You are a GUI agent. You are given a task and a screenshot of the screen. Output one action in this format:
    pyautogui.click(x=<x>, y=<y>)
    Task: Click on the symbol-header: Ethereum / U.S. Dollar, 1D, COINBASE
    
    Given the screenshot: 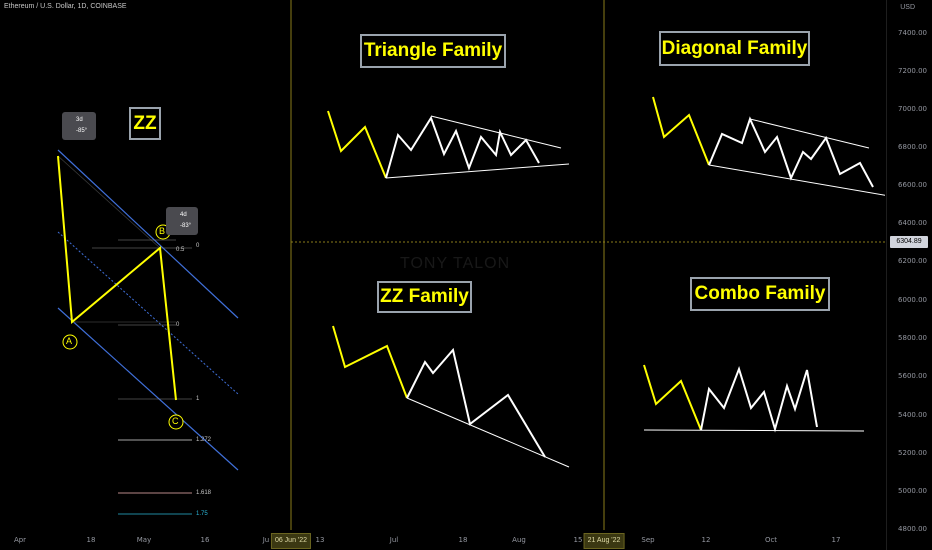 What is the action you would take?
    pyautogui.click(x=65, y=6)
    